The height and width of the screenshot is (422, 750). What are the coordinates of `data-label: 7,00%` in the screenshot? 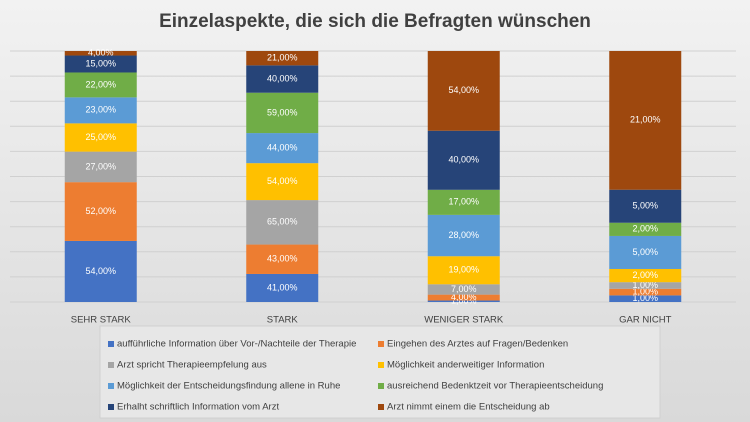 It's located at (464, 289).